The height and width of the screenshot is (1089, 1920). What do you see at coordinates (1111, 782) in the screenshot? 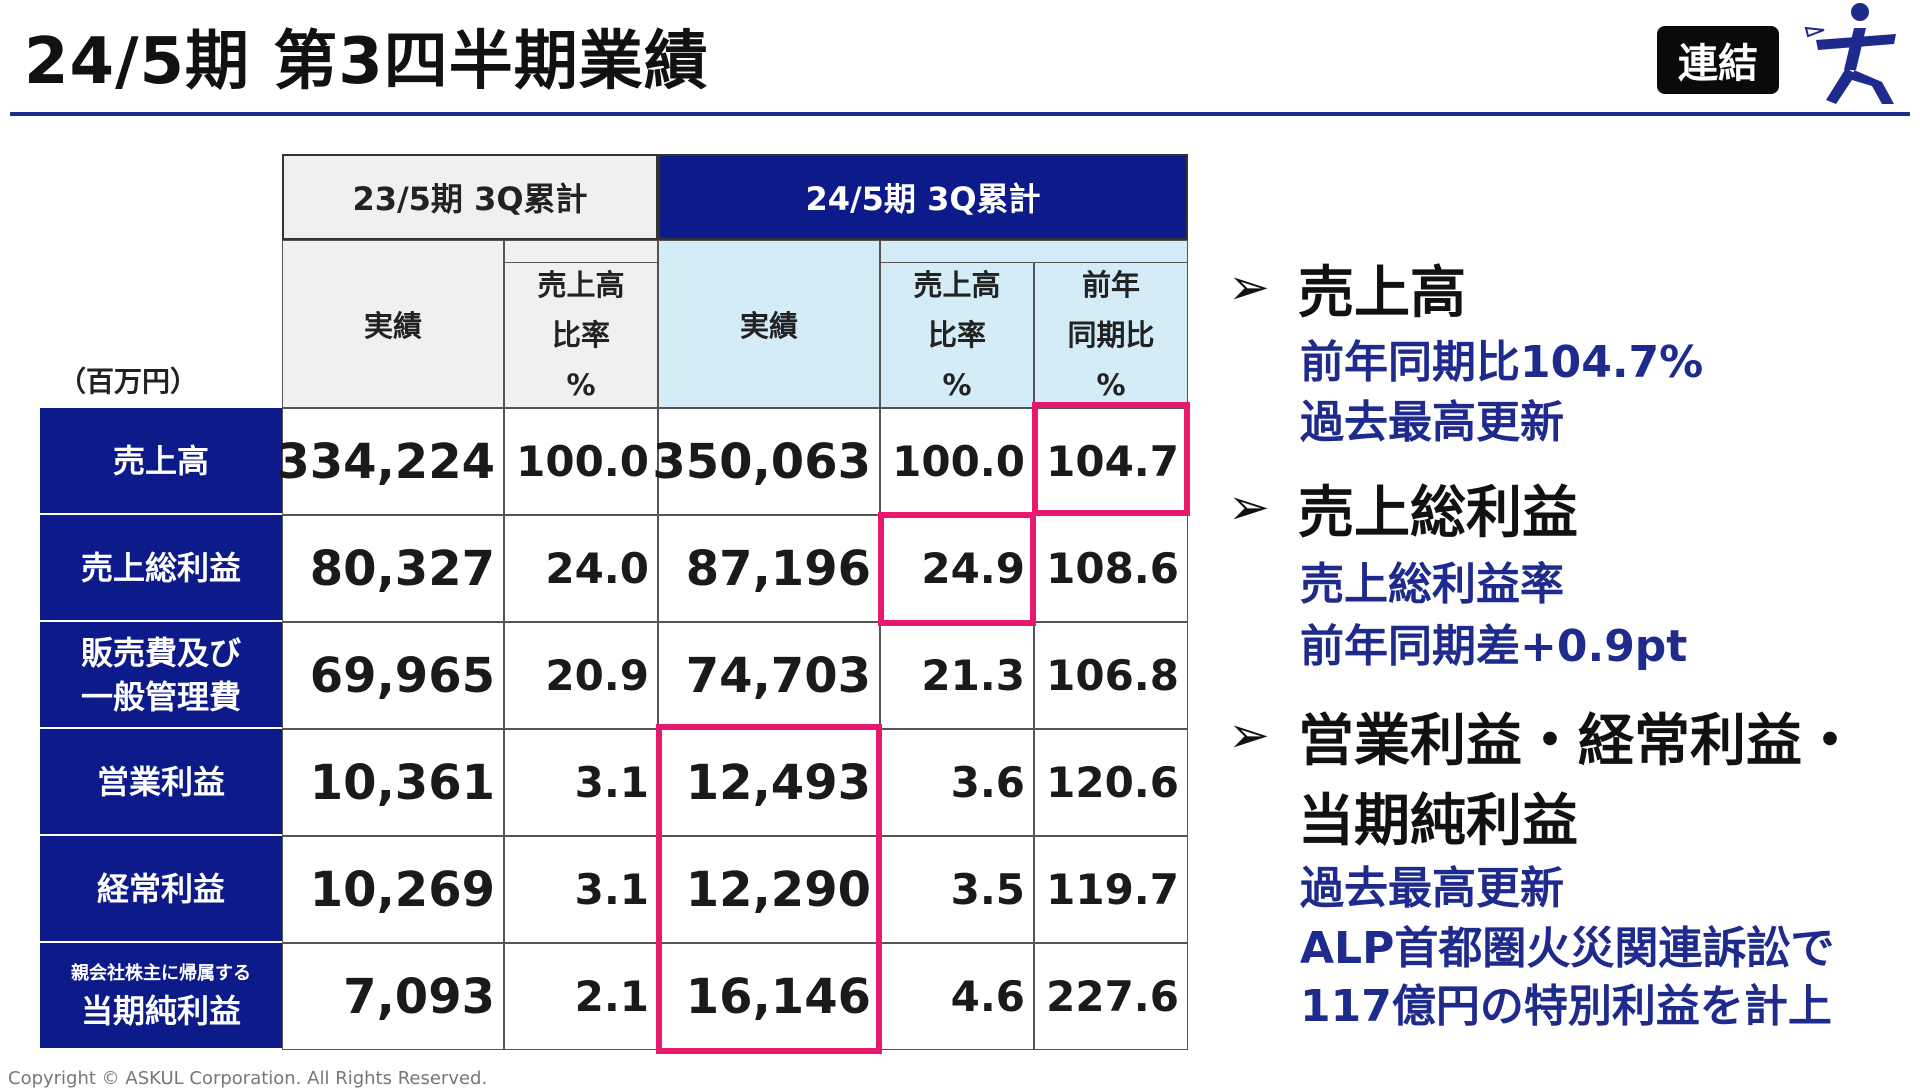
I see `cell-yoy: 120.6` at bounding box center [1111, 782].